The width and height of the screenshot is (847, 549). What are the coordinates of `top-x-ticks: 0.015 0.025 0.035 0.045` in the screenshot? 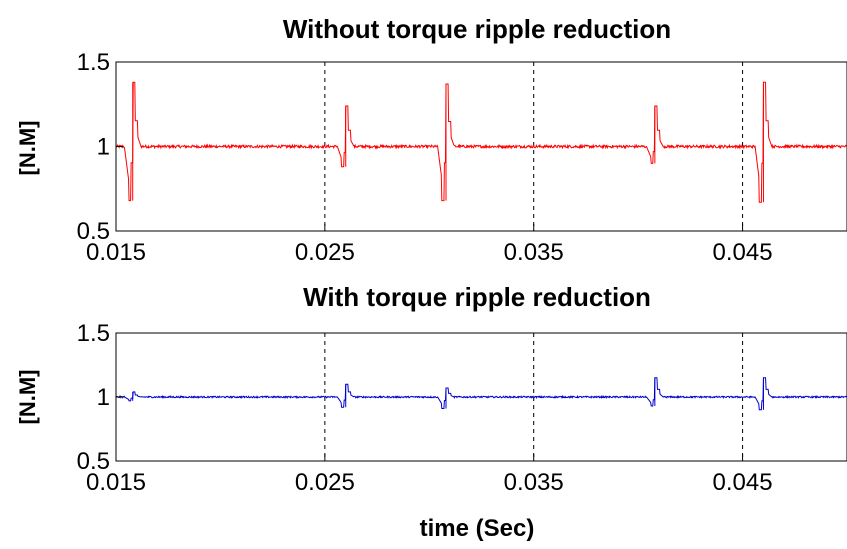 It's located at (429, 245).